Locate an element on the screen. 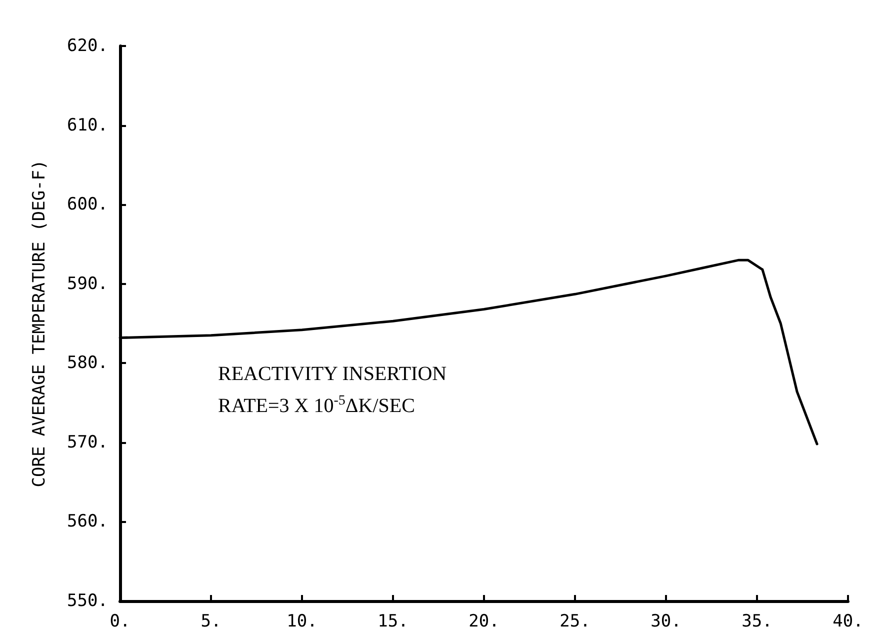 The image size is (892, 643). y-tick-label: 610. is located at coordinates (87, 125).